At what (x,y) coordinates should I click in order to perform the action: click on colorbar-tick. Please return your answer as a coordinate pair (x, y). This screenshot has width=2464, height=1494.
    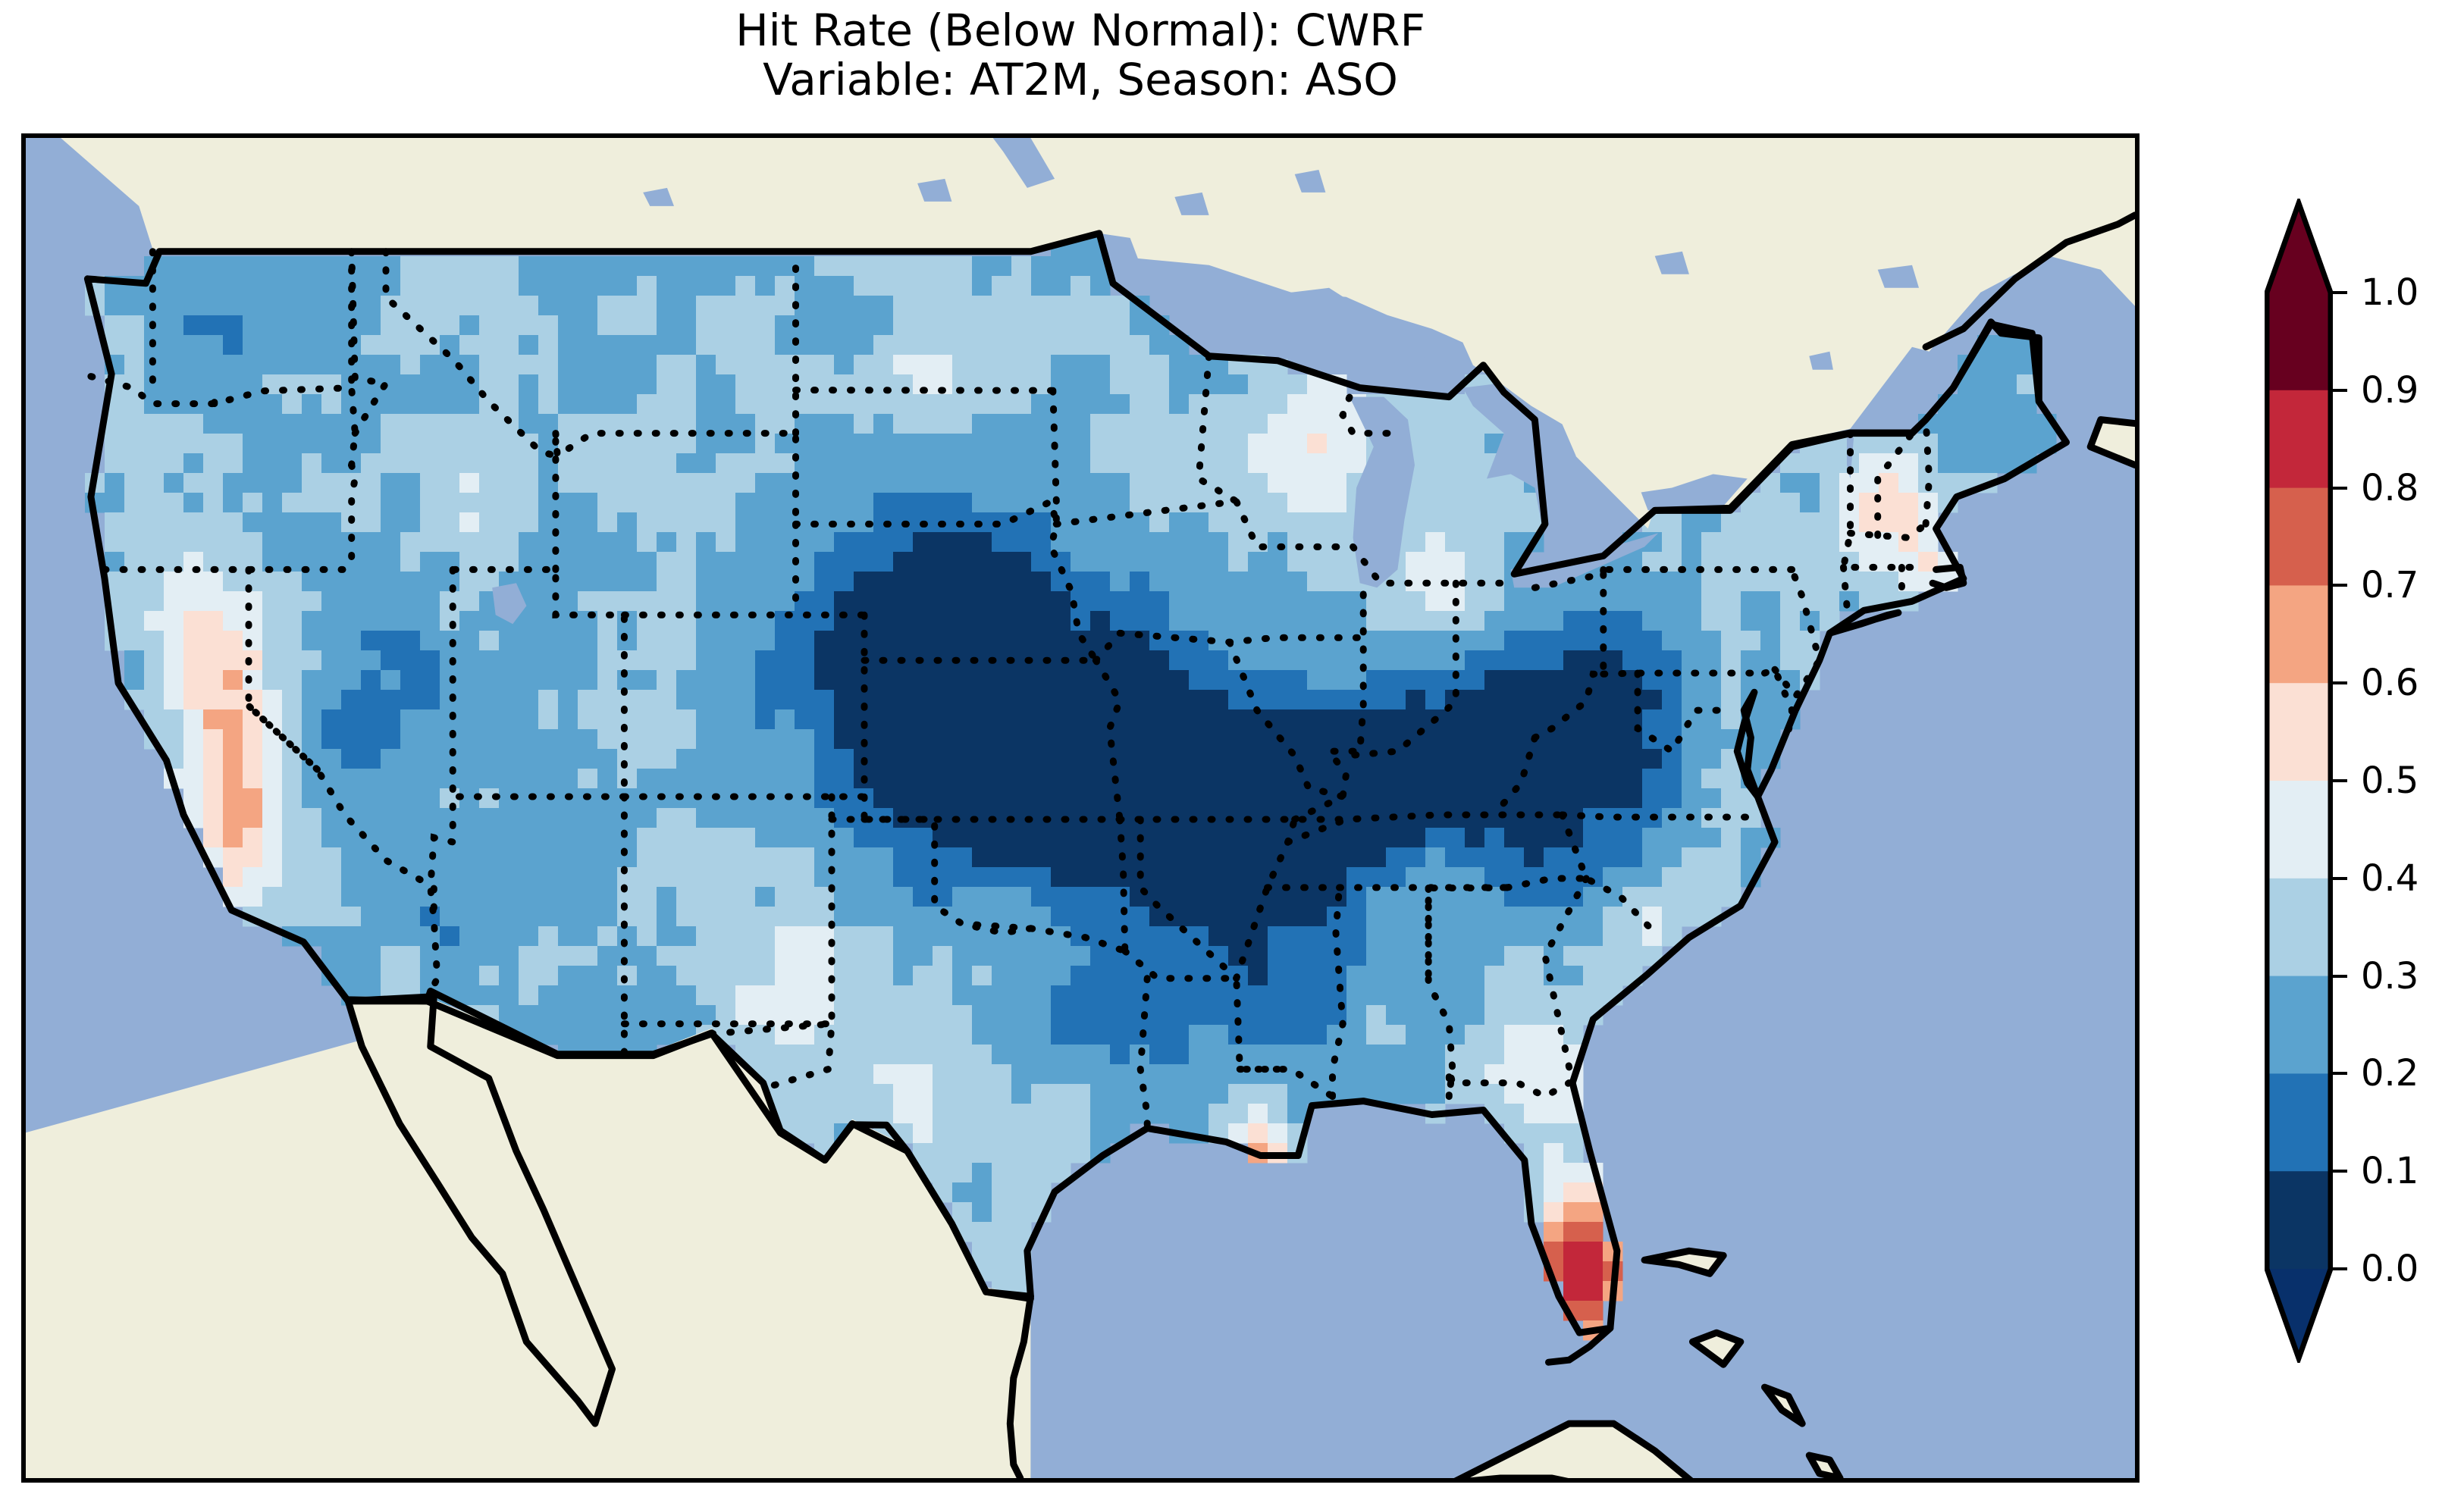
    Looking at the image, I should click on (2339, 390).